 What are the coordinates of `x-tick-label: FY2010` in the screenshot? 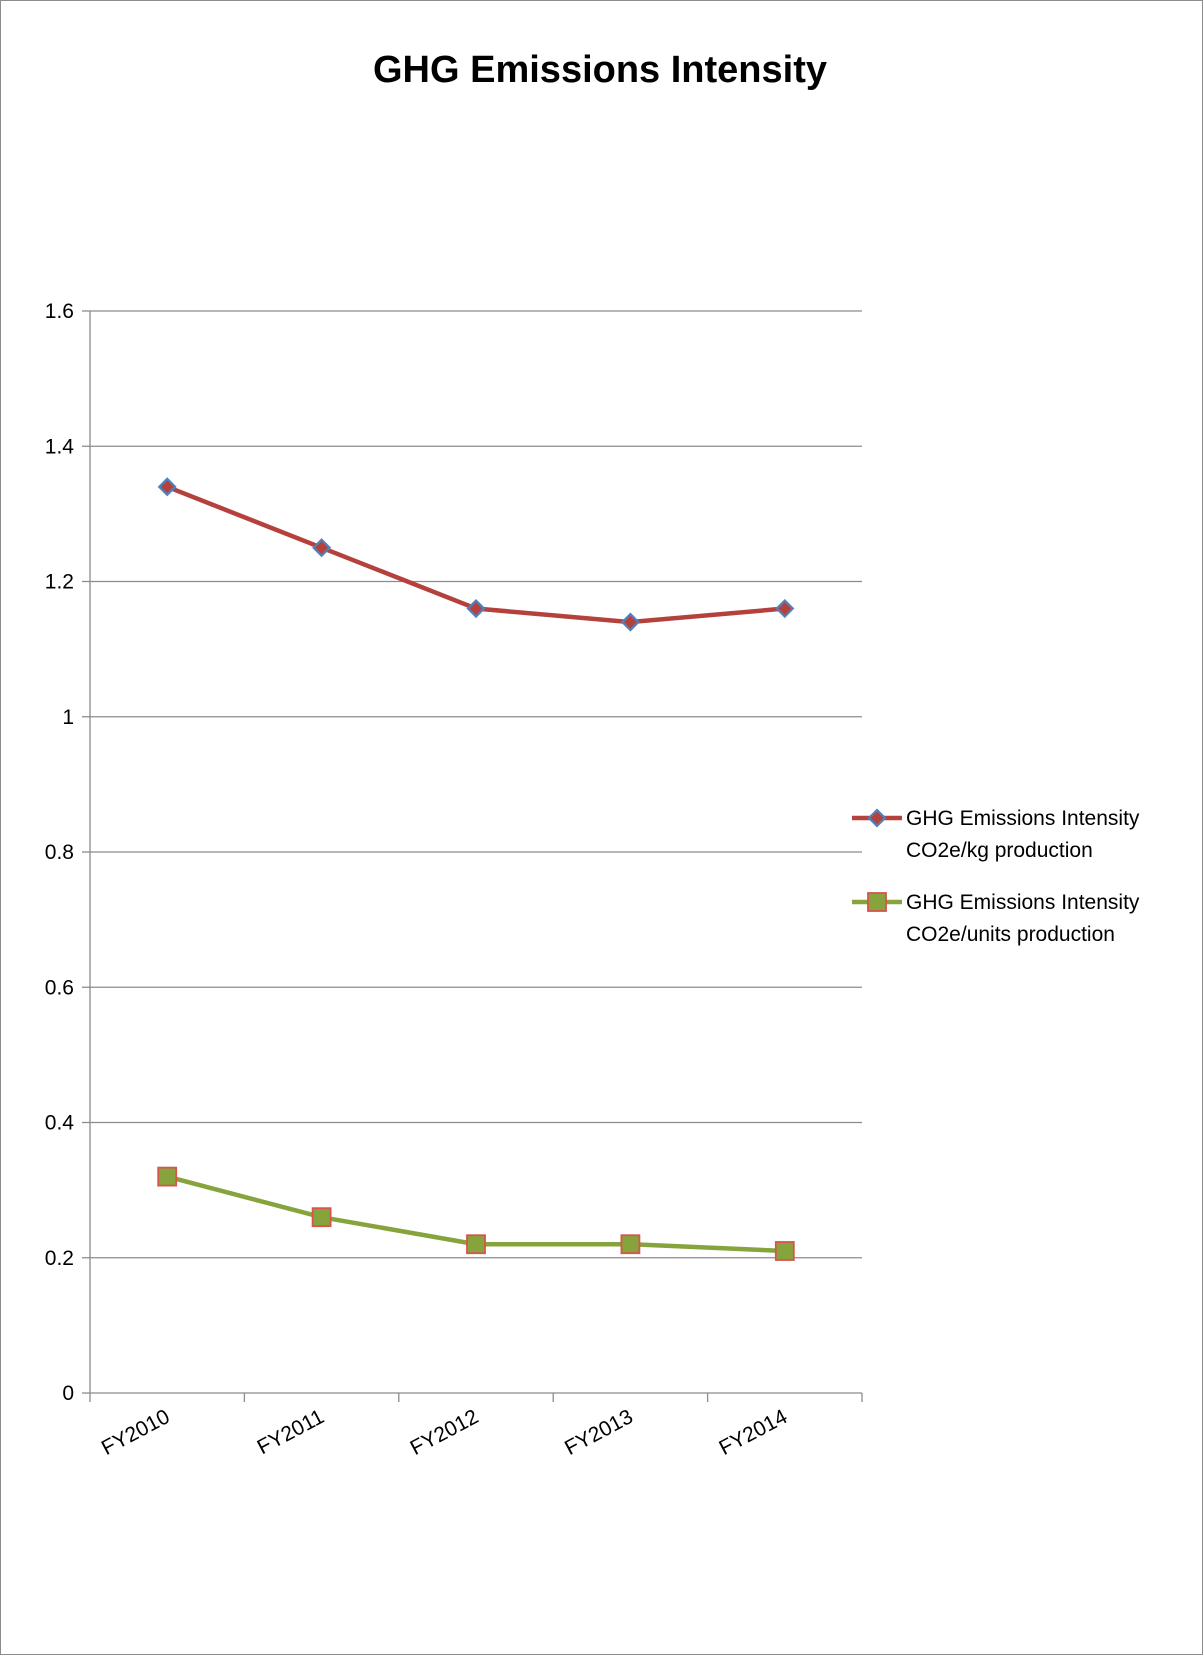 It's located at (136, 1432).